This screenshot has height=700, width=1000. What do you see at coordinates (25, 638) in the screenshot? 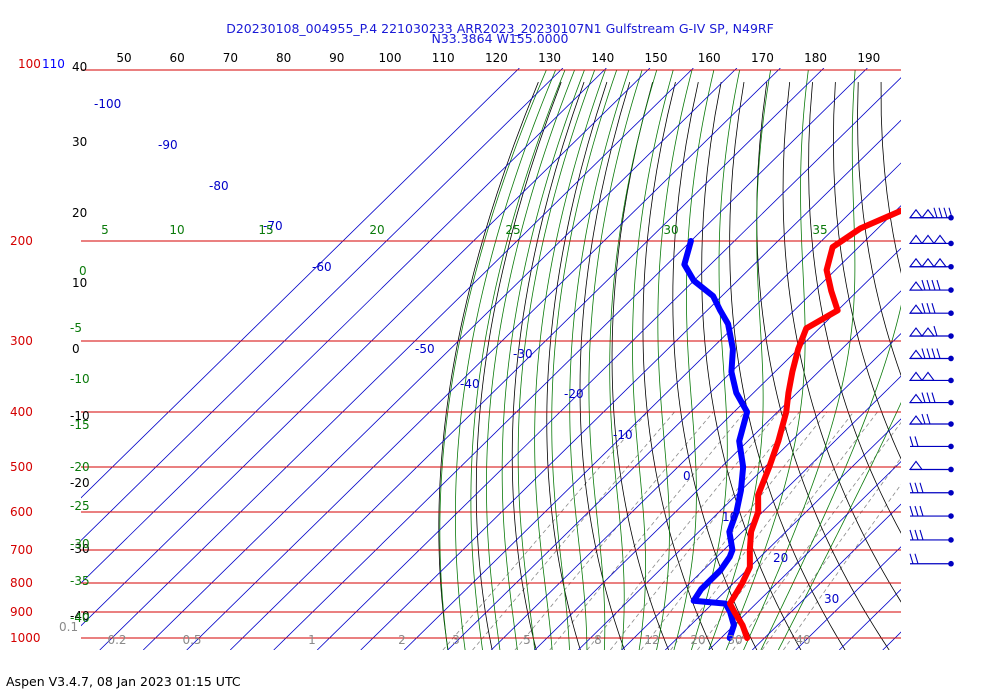
I see `pressure-label: 1000` at bounding box center [25, 638].